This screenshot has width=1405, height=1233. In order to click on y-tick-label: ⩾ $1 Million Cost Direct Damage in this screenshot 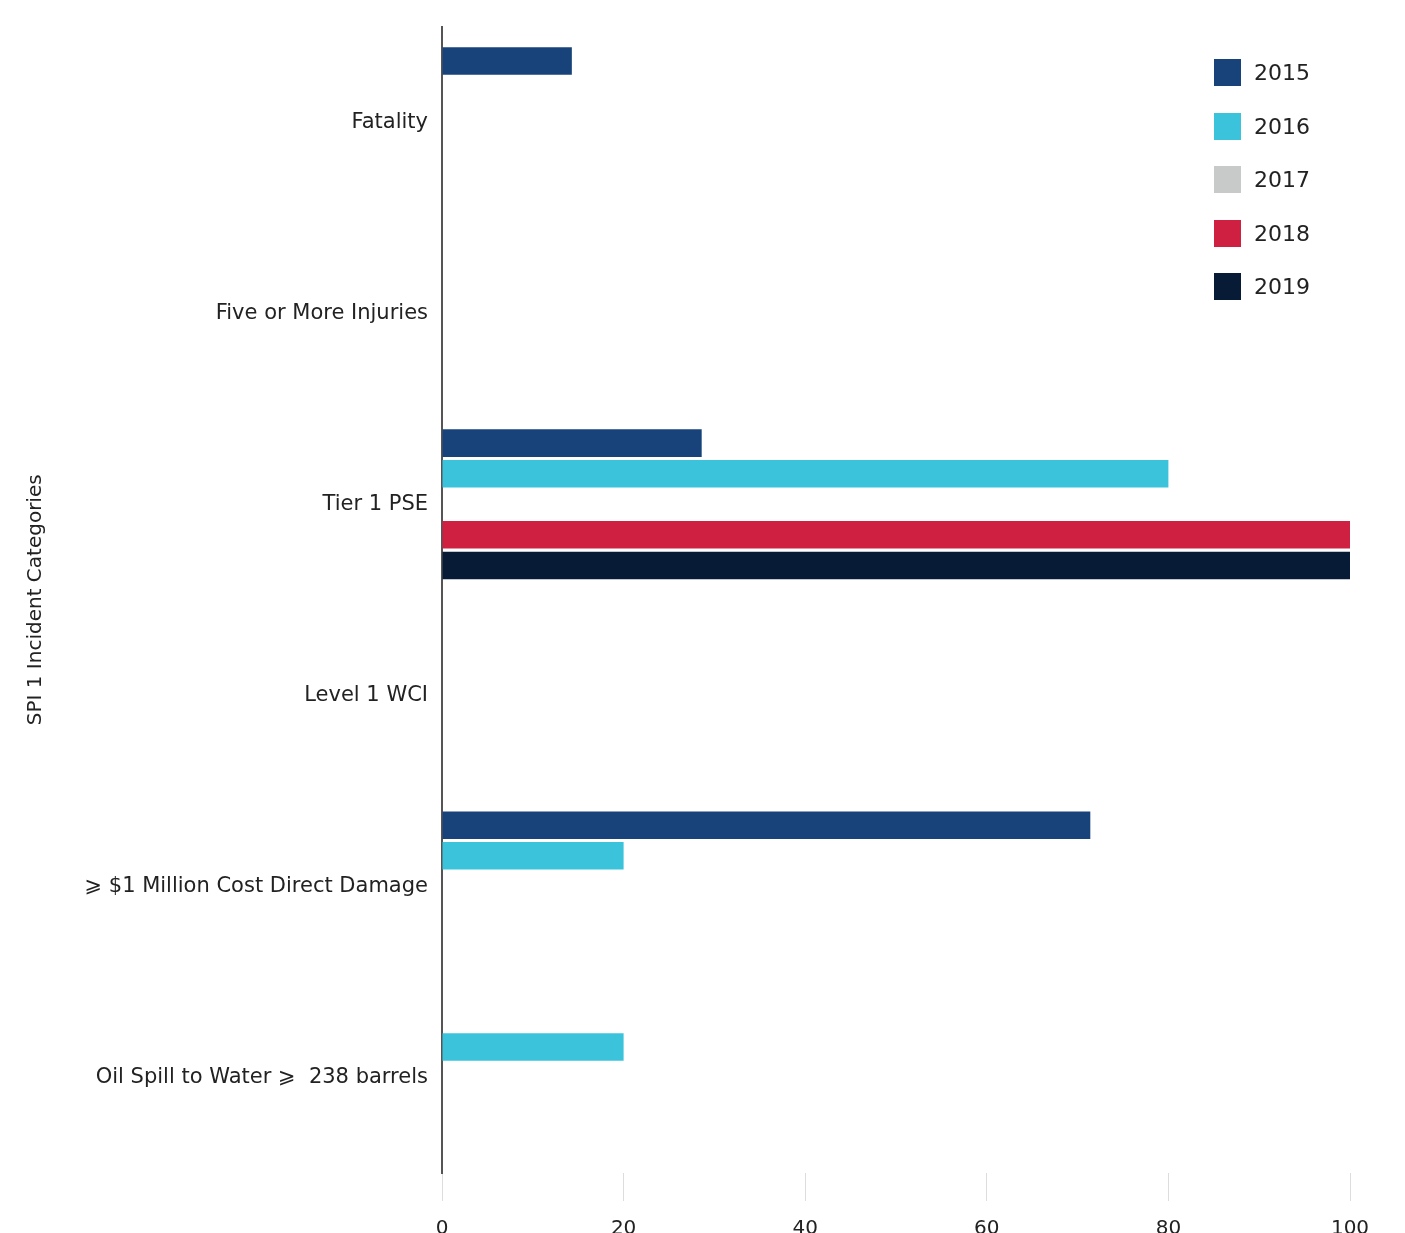, I will do `click(256, 884)`.